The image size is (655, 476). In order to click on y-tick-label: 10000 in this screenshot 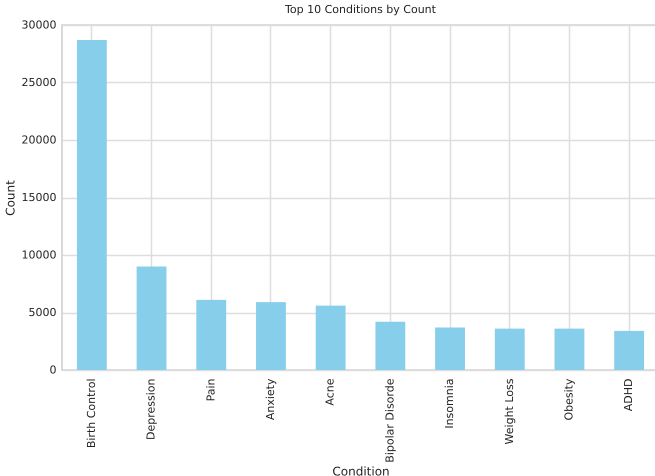, I will do `click(39, 255)`.